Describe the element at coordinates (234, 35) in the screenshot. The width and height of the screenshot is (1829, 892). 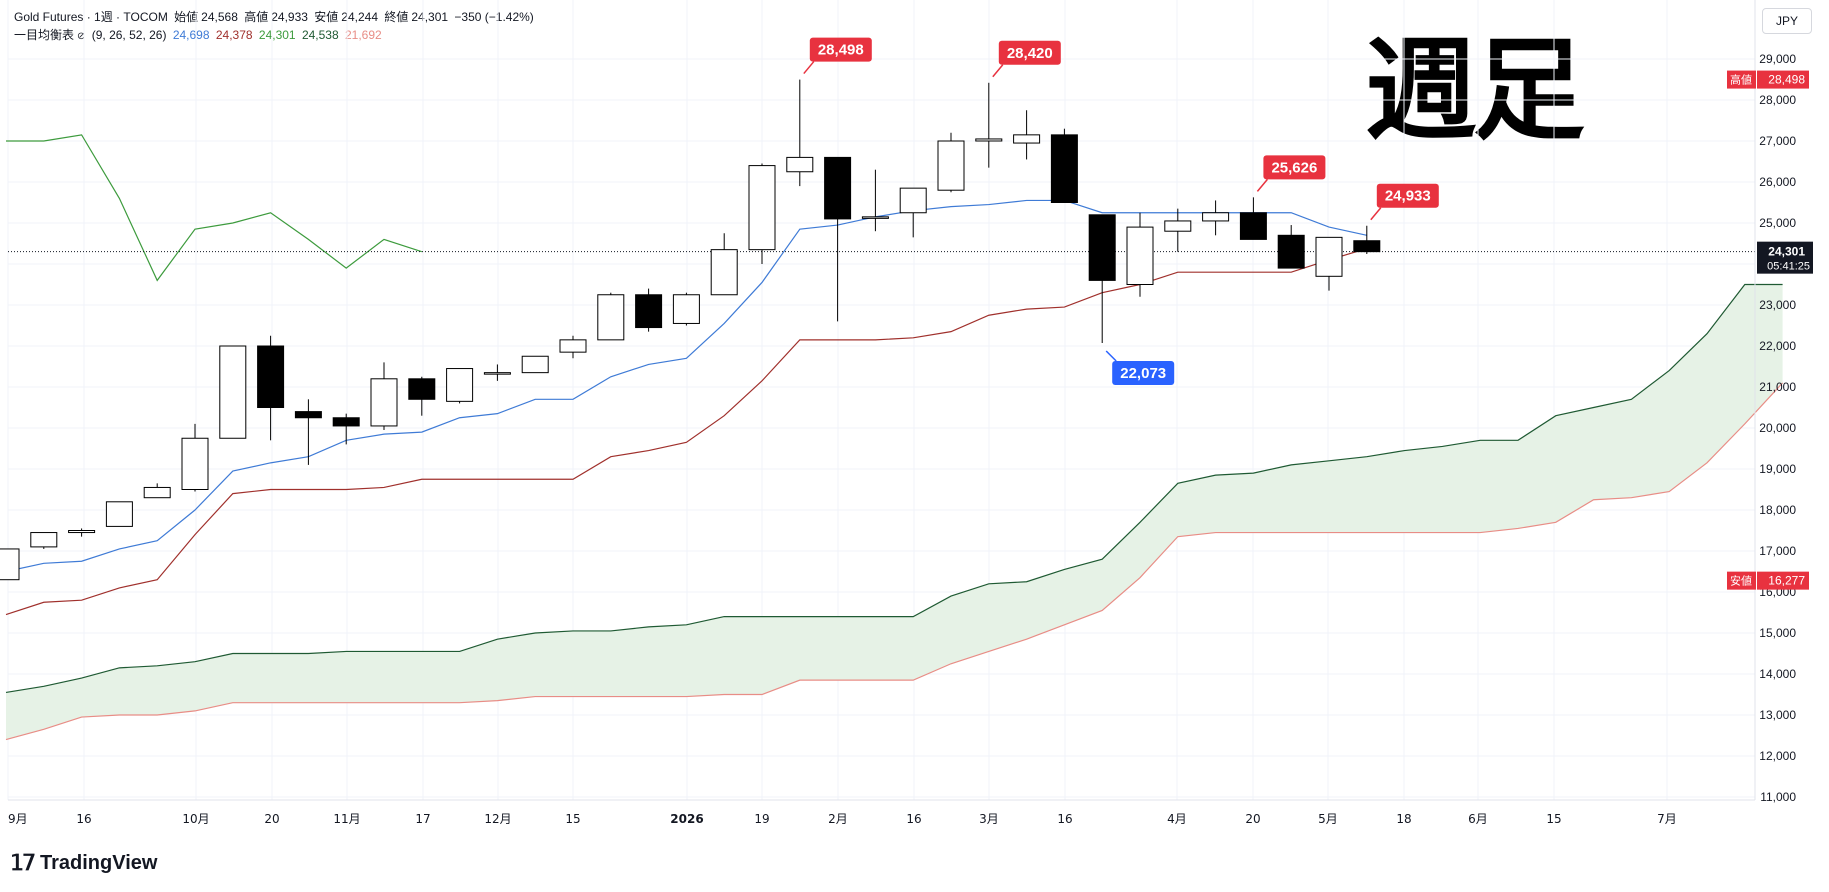
I see `kijun-value: 24,378` at that location.